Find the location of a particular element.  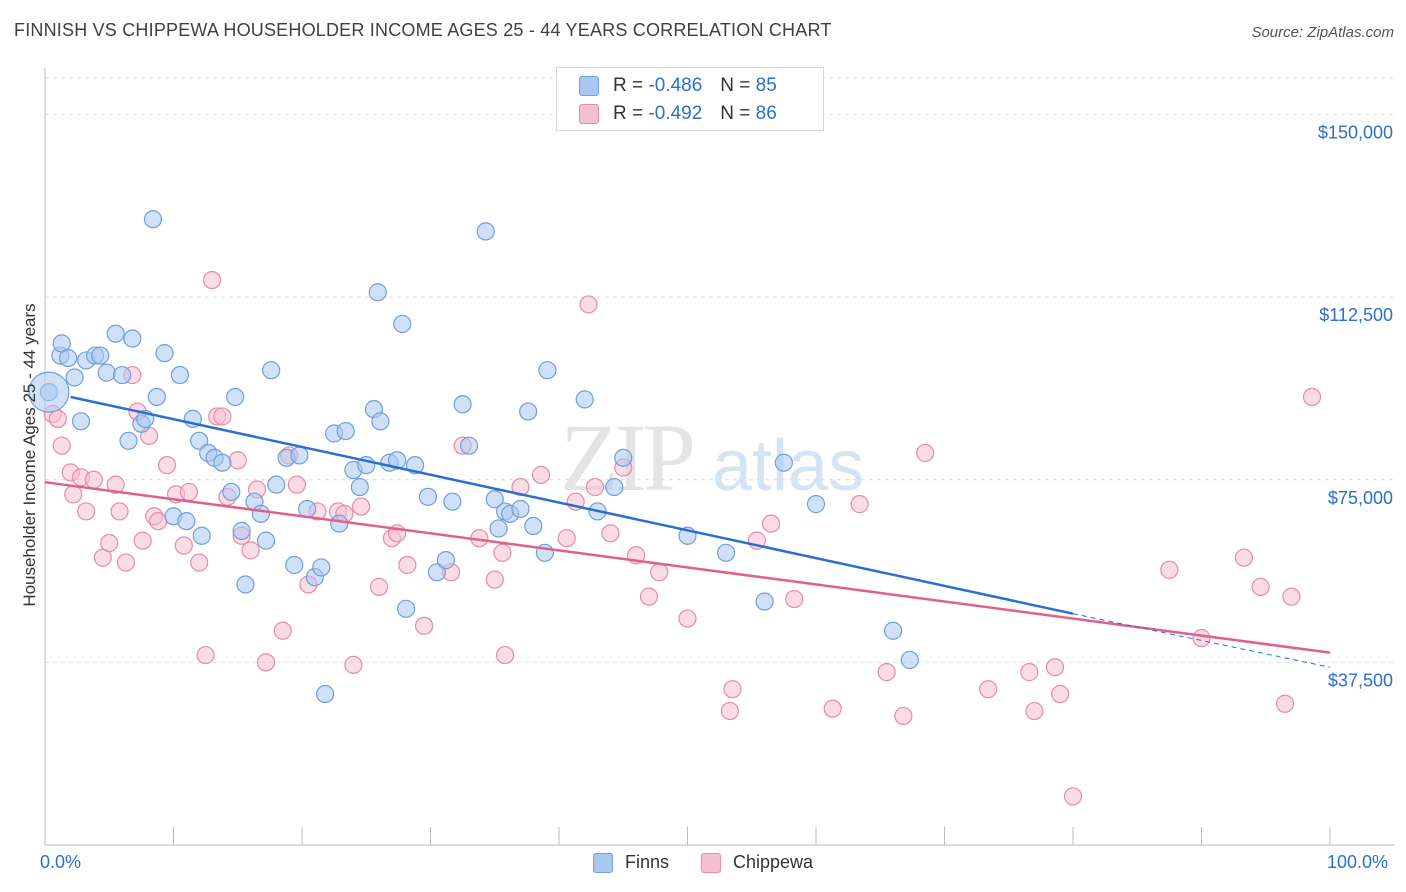

legend-swatch-finns is located at coordinates (589, 86).